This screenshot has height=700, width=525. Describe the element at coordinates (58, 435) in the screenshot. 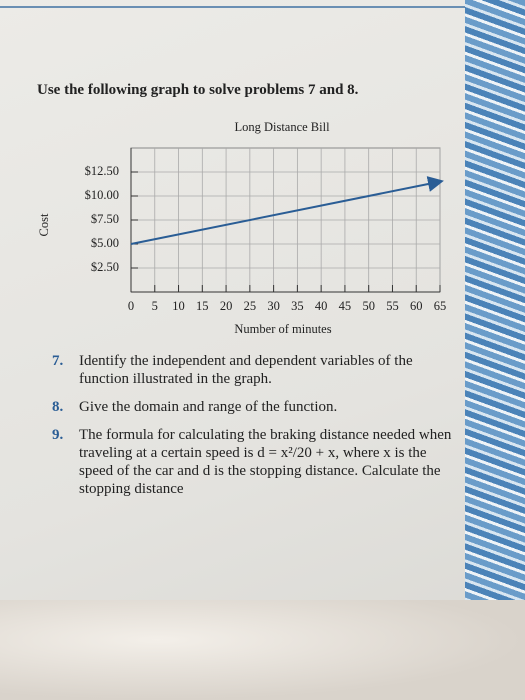

I see `problem-number: 9.` at that location.